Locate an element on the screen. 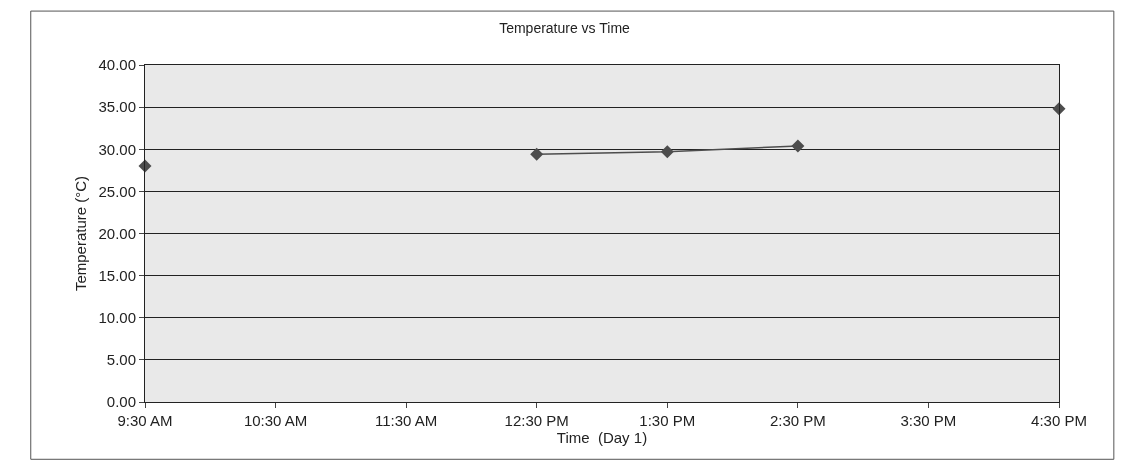 This screenshot has width=1129, height=462. y-tick-label: 10.00 is located at coordinates (117, 317).